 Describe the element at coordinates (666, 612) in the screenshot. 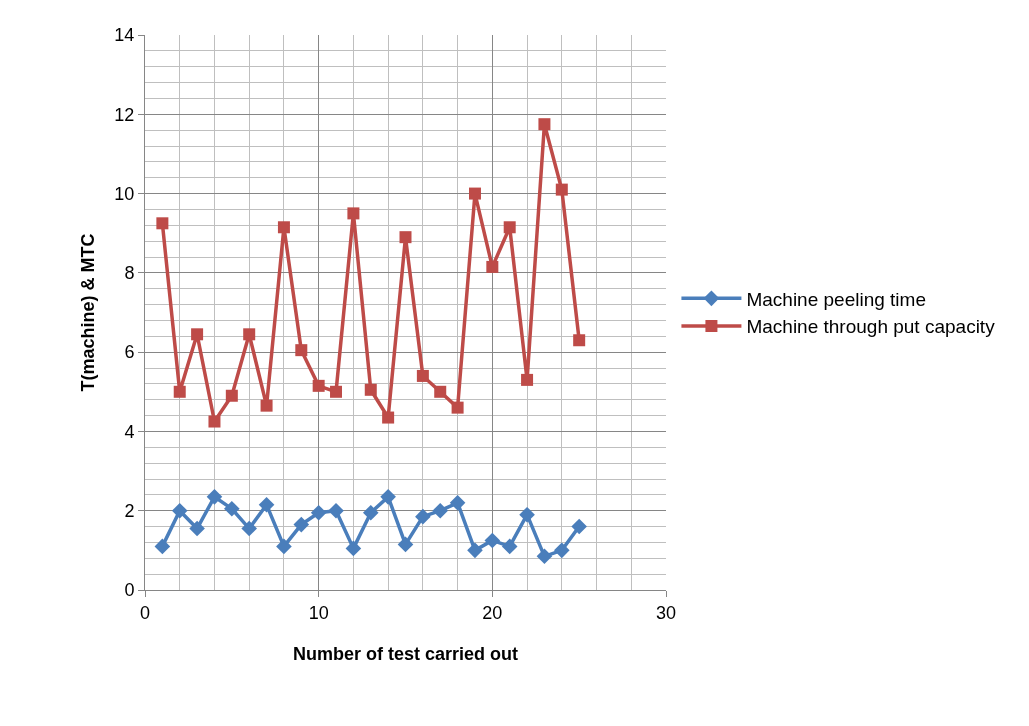

I see `x-tick-label: 30` at that location.